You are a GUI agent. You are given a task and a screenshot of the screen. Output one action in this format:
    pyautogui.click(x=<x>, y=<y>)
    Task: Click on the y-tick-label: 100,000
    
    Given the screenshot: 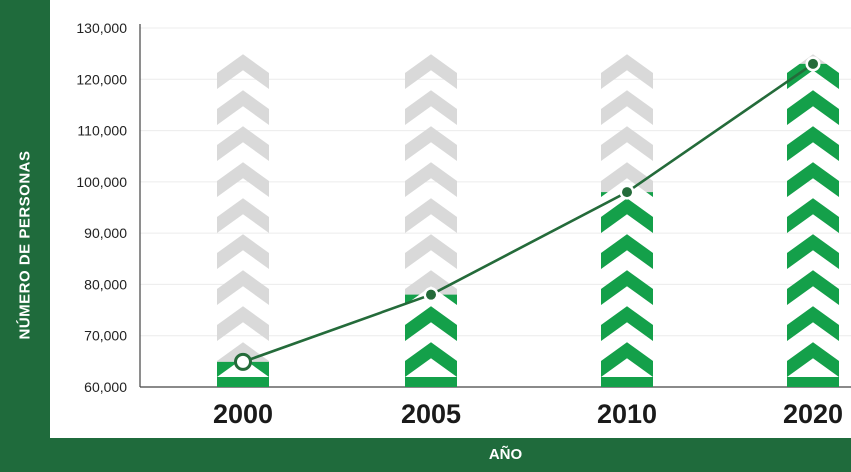 What is the action you would take?
    pyautogui.click(x=101, y=182)
    